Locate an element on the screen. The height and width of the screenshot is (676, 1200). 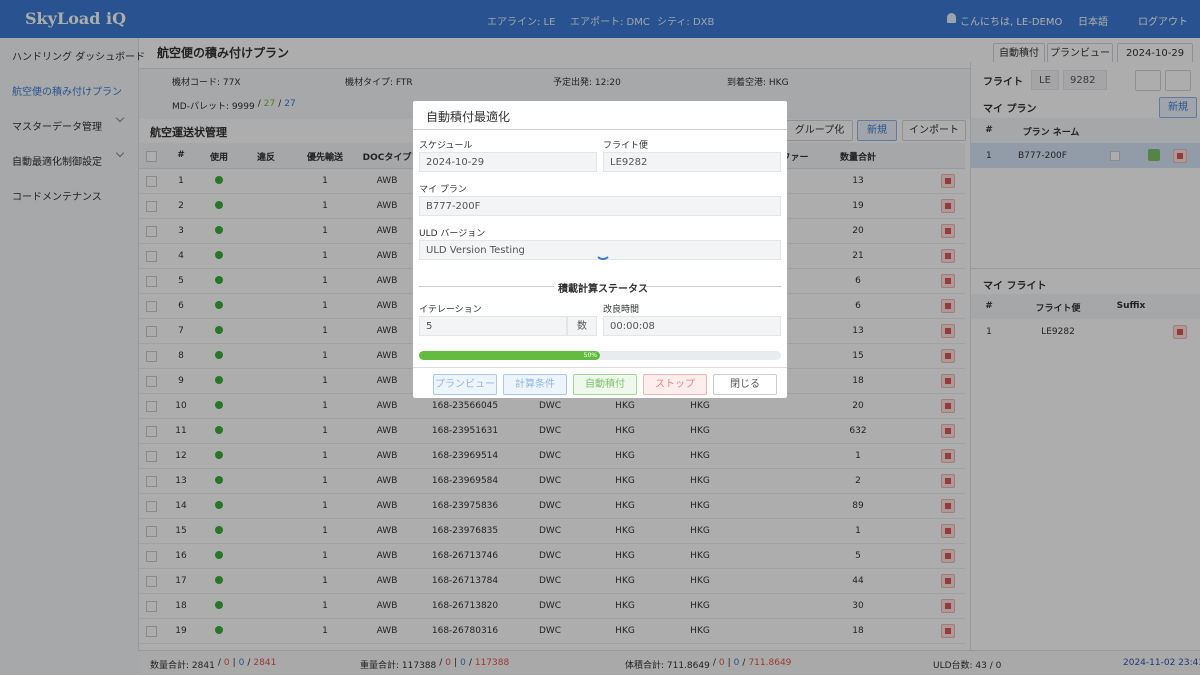
progress-bar: 50% is located at coordinates (509, 355).